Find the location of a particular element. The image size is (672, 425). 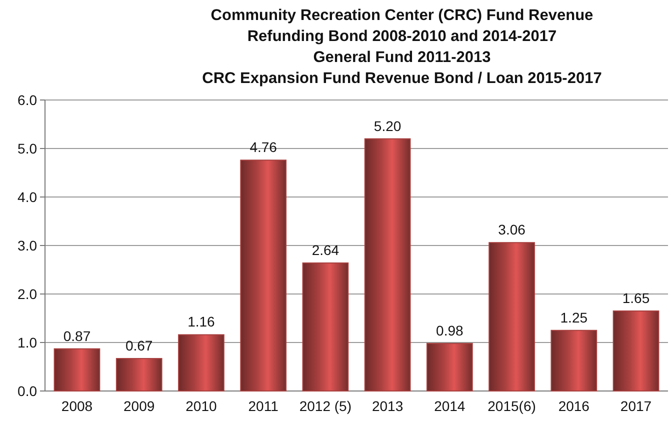

data-label: 1.25 is located at coordinates (574, 317).